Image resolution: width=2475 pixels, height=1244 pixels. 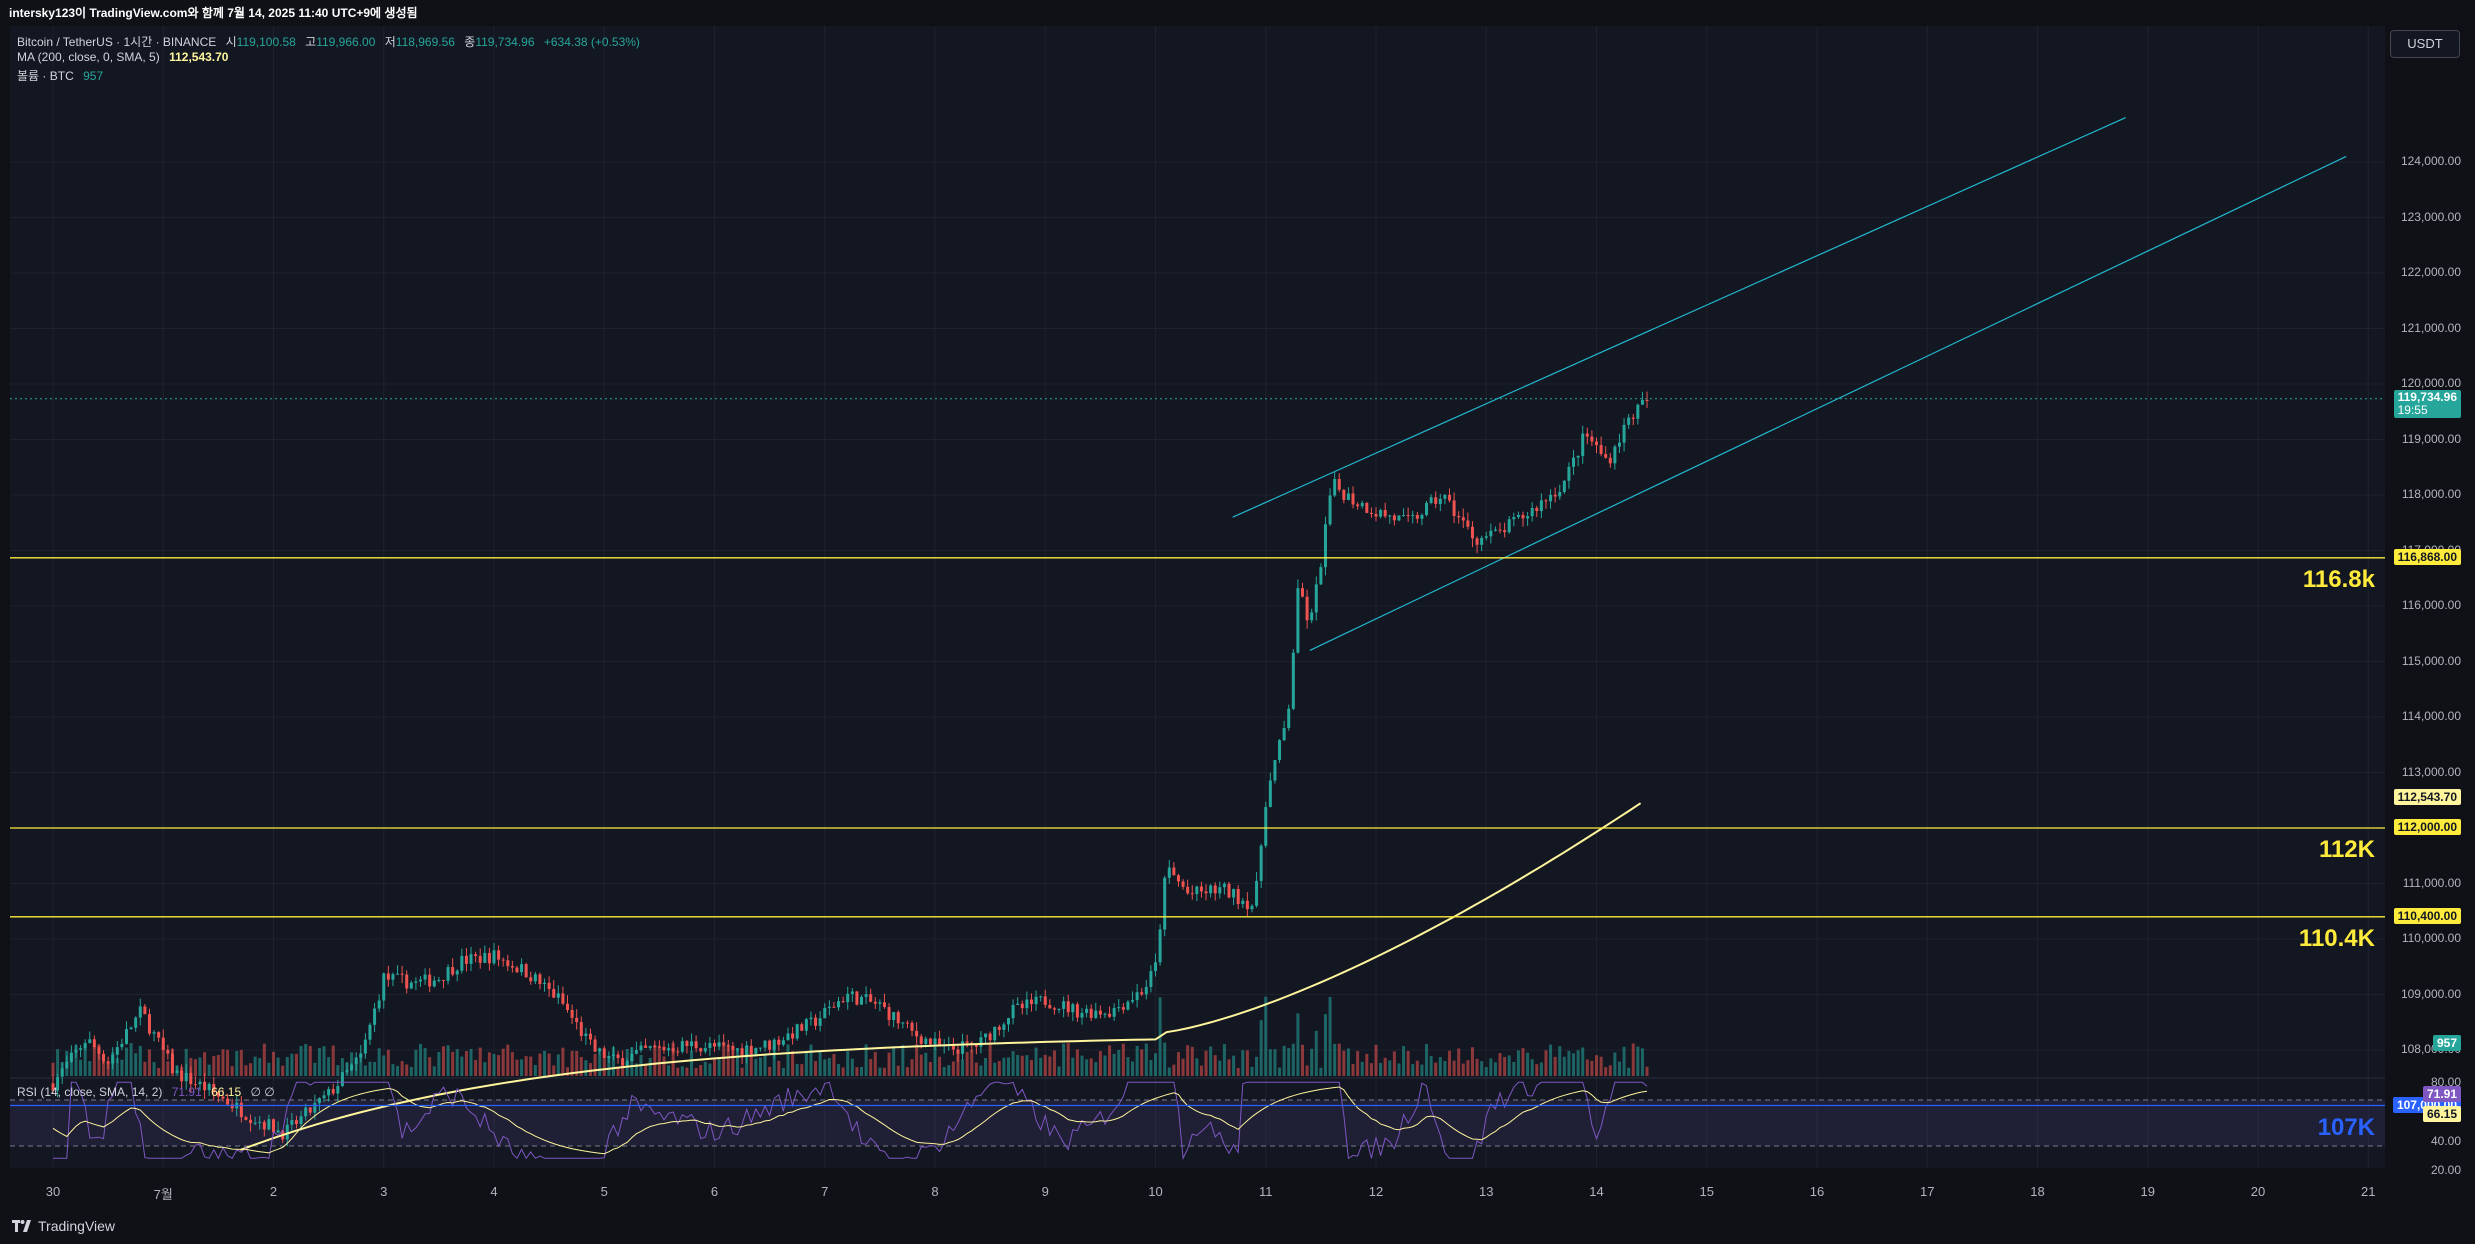 What do you see at coordinates (2425, 44) in the screenshot?
I see `currency-button: USDT` at bounding box center [2425, 44].